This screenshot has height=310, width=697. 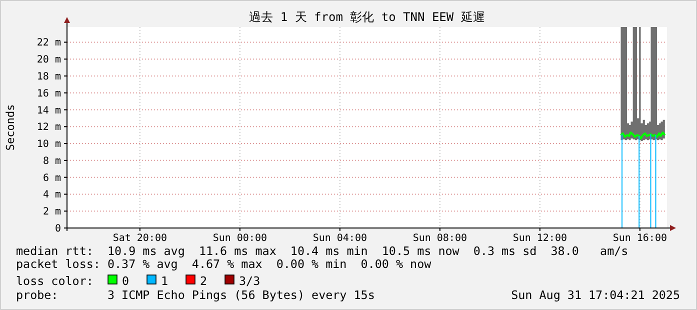 What do you see at coordinates (48, 128) in the screenshot?
I see `y-tick-label: 12 m` at bounding box center [48, 128].